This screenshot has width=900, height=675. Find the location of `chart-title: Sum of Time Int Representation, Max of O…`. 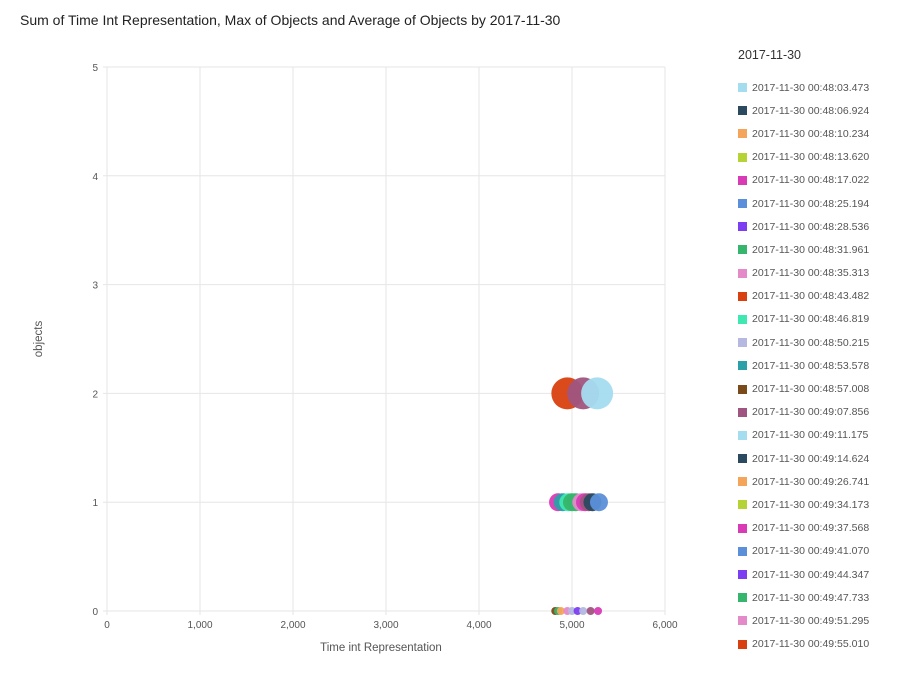

chart-title: Sum of Time Int Representation, Max of O… is located at coordinates (290, 20).